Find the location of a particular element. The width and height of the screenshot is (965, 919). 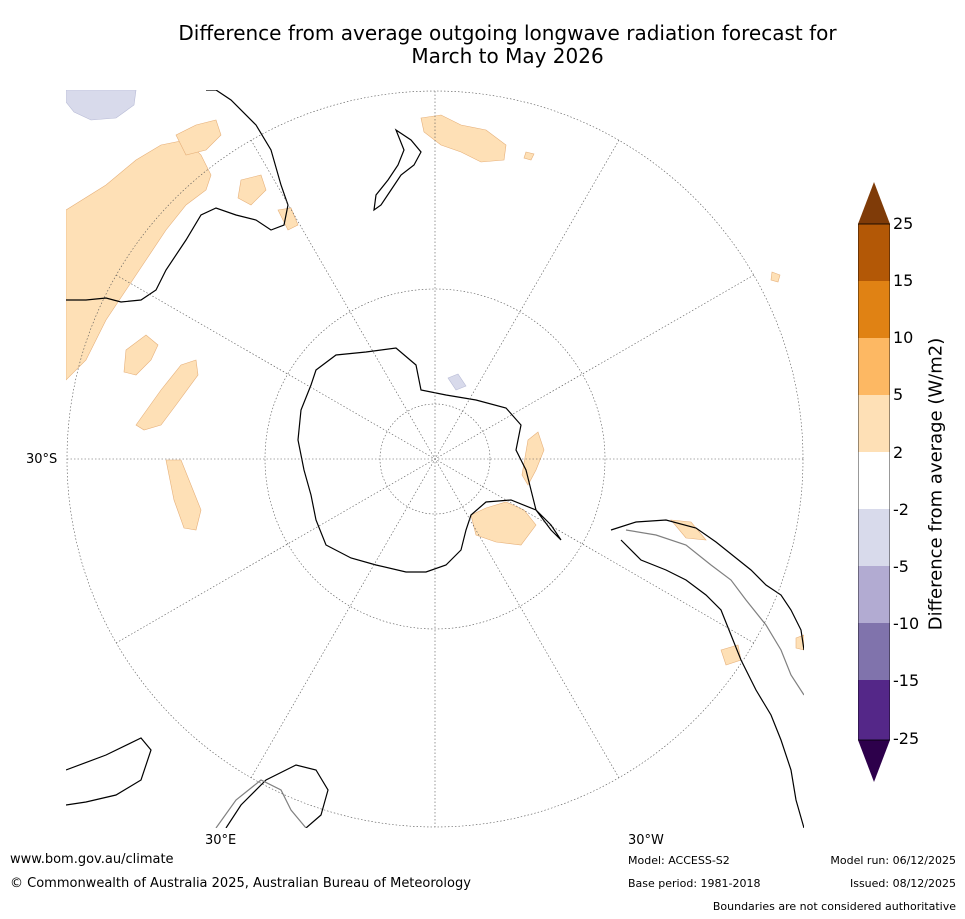

coastline-madagascar is located at coordinates (277, 796).